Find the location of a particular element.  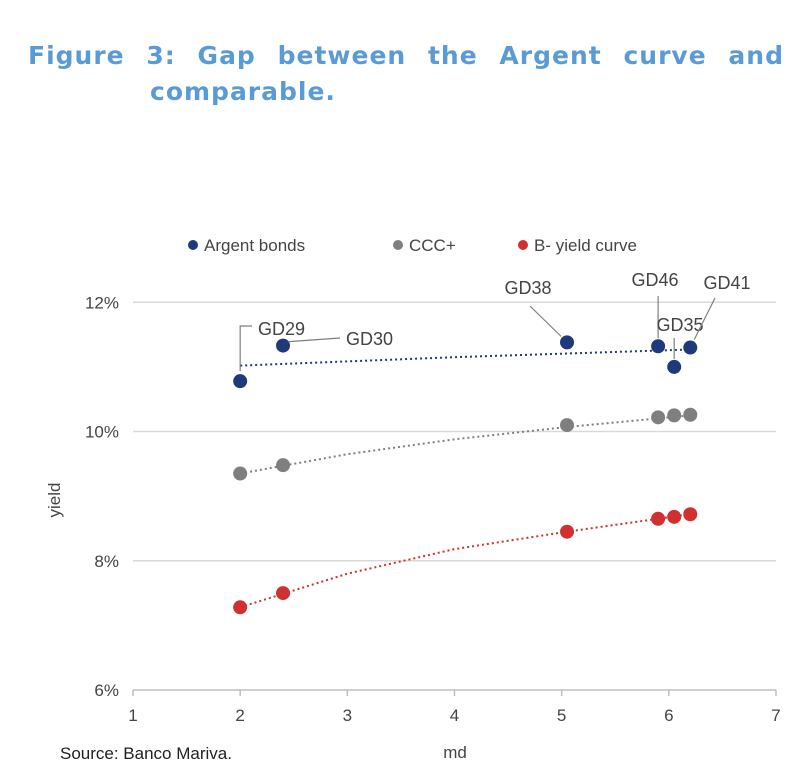

title-line-2: comparable. is located at coordinates (243, 91).